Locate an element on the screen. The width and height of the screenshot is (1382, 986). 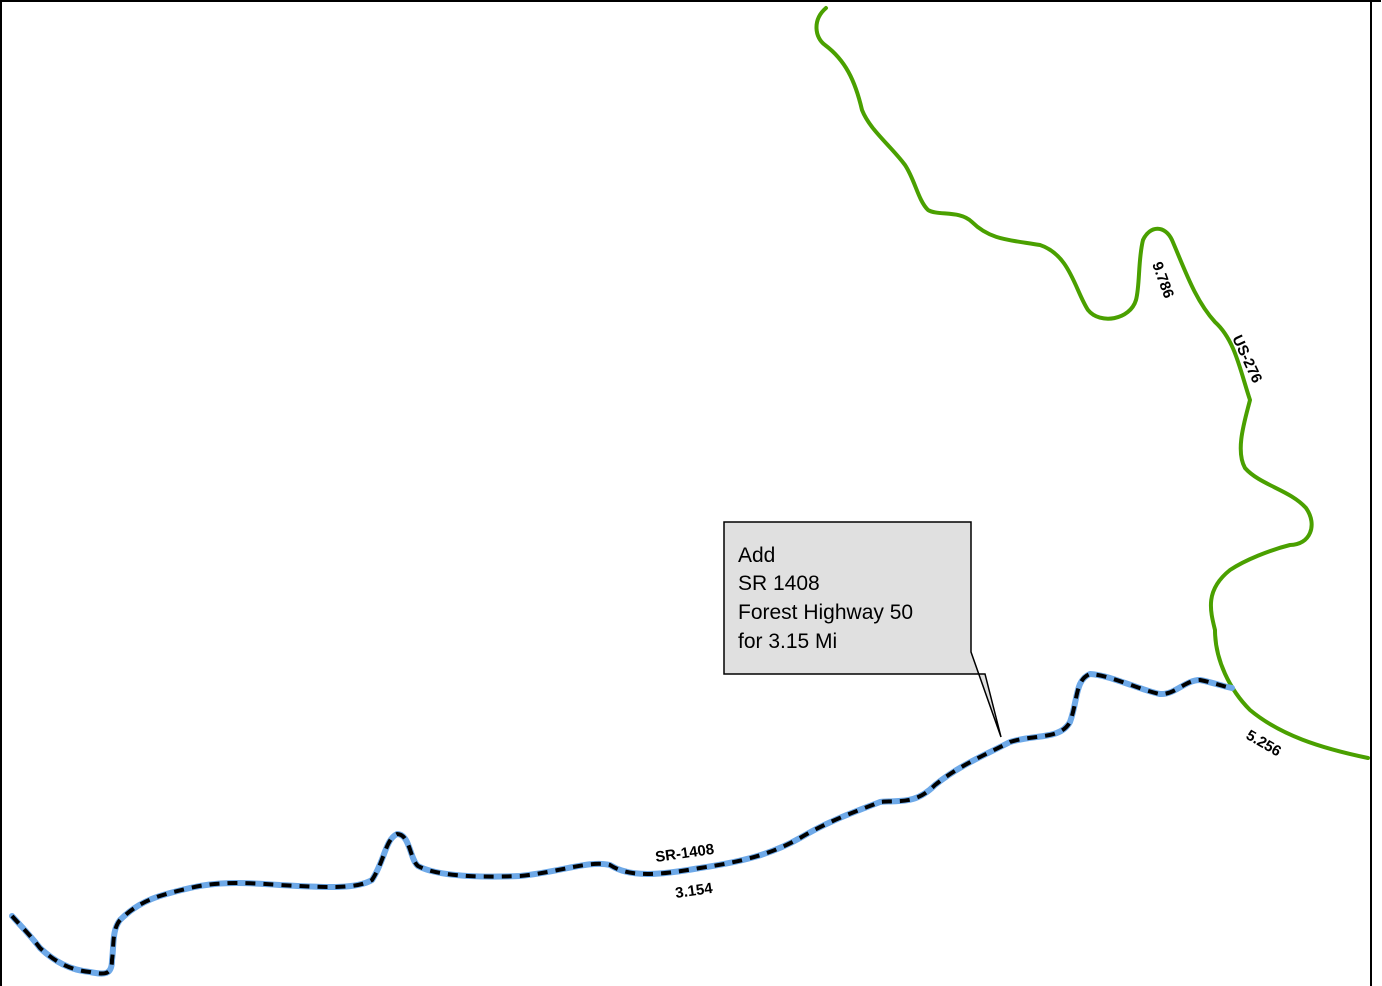
callout-line-4: for 3.15 Mi is located at coordinates (787, 641).